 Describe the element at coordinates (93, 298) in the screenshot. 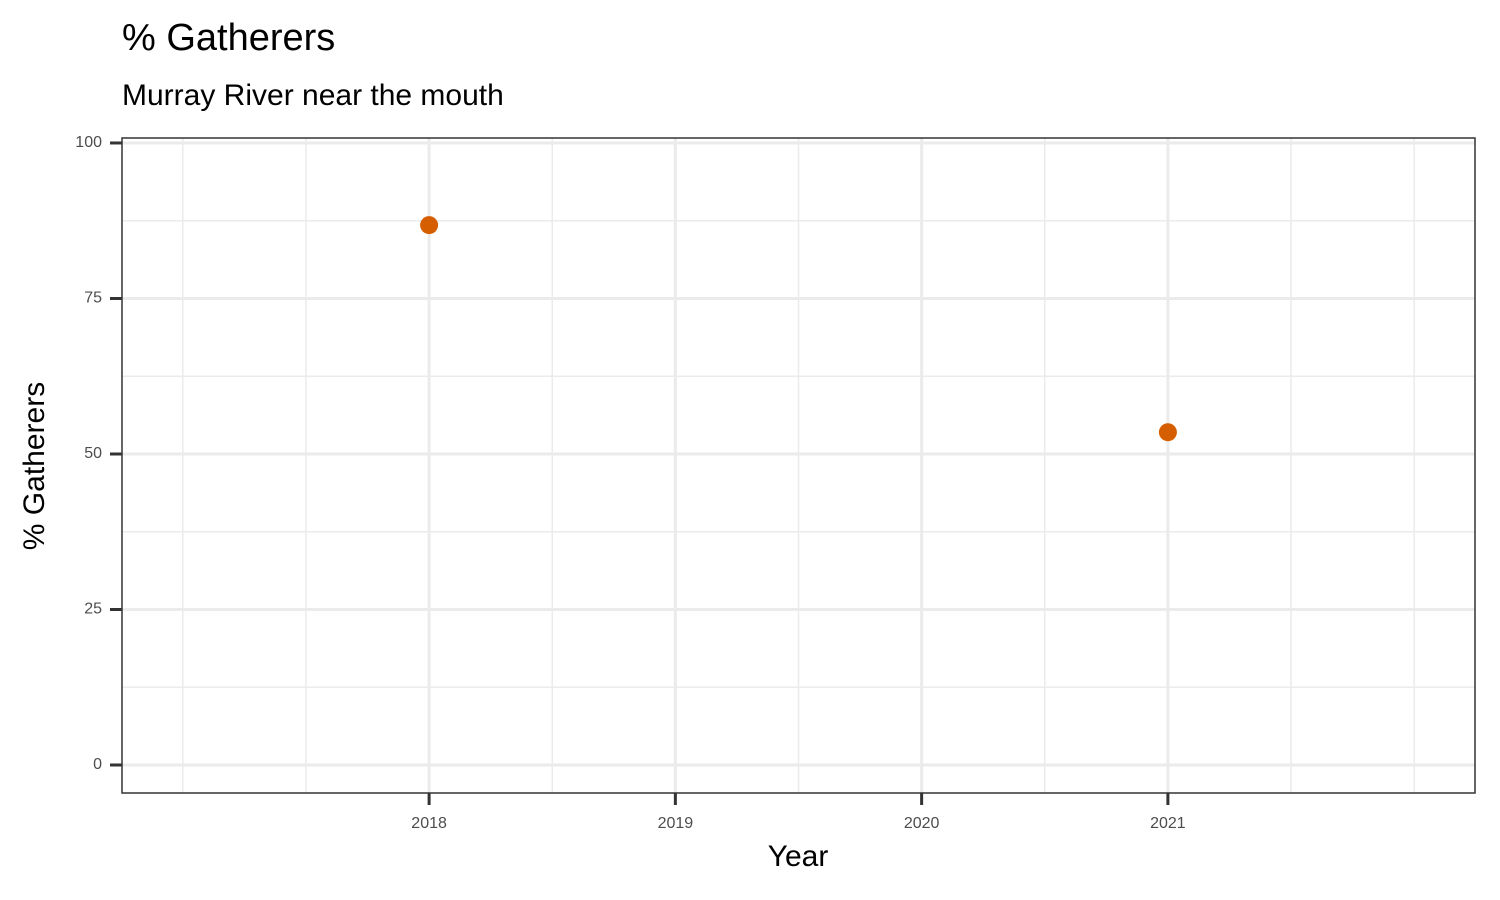

I see `y-tick-label: 75` at that location.